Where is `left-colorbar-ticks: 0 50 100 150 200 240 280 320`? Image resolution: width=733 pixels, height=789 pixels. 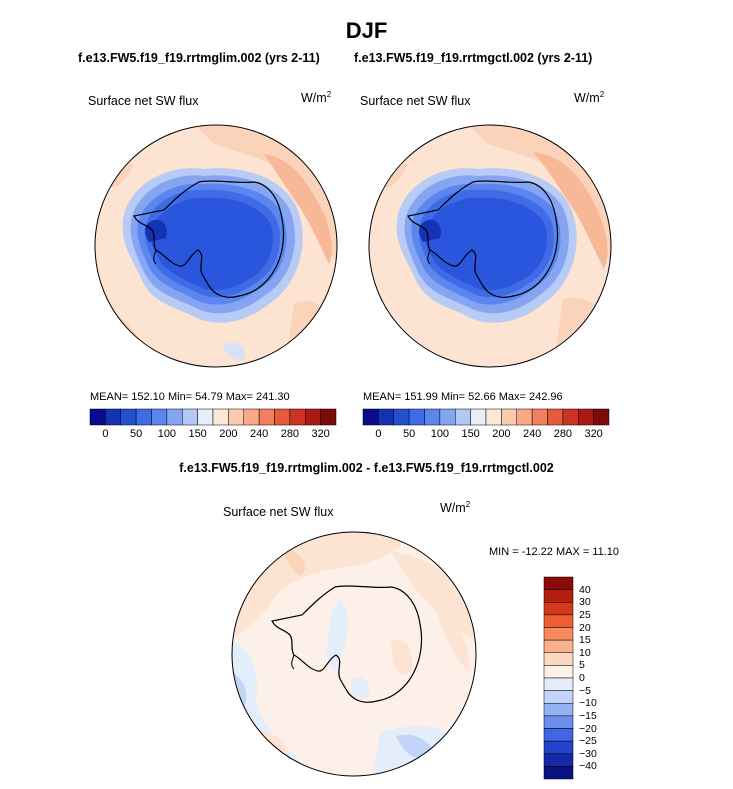
left-colorbar-ticks: 0 50 100 150 200 240 280 320 is located at coordinates (213, 435).